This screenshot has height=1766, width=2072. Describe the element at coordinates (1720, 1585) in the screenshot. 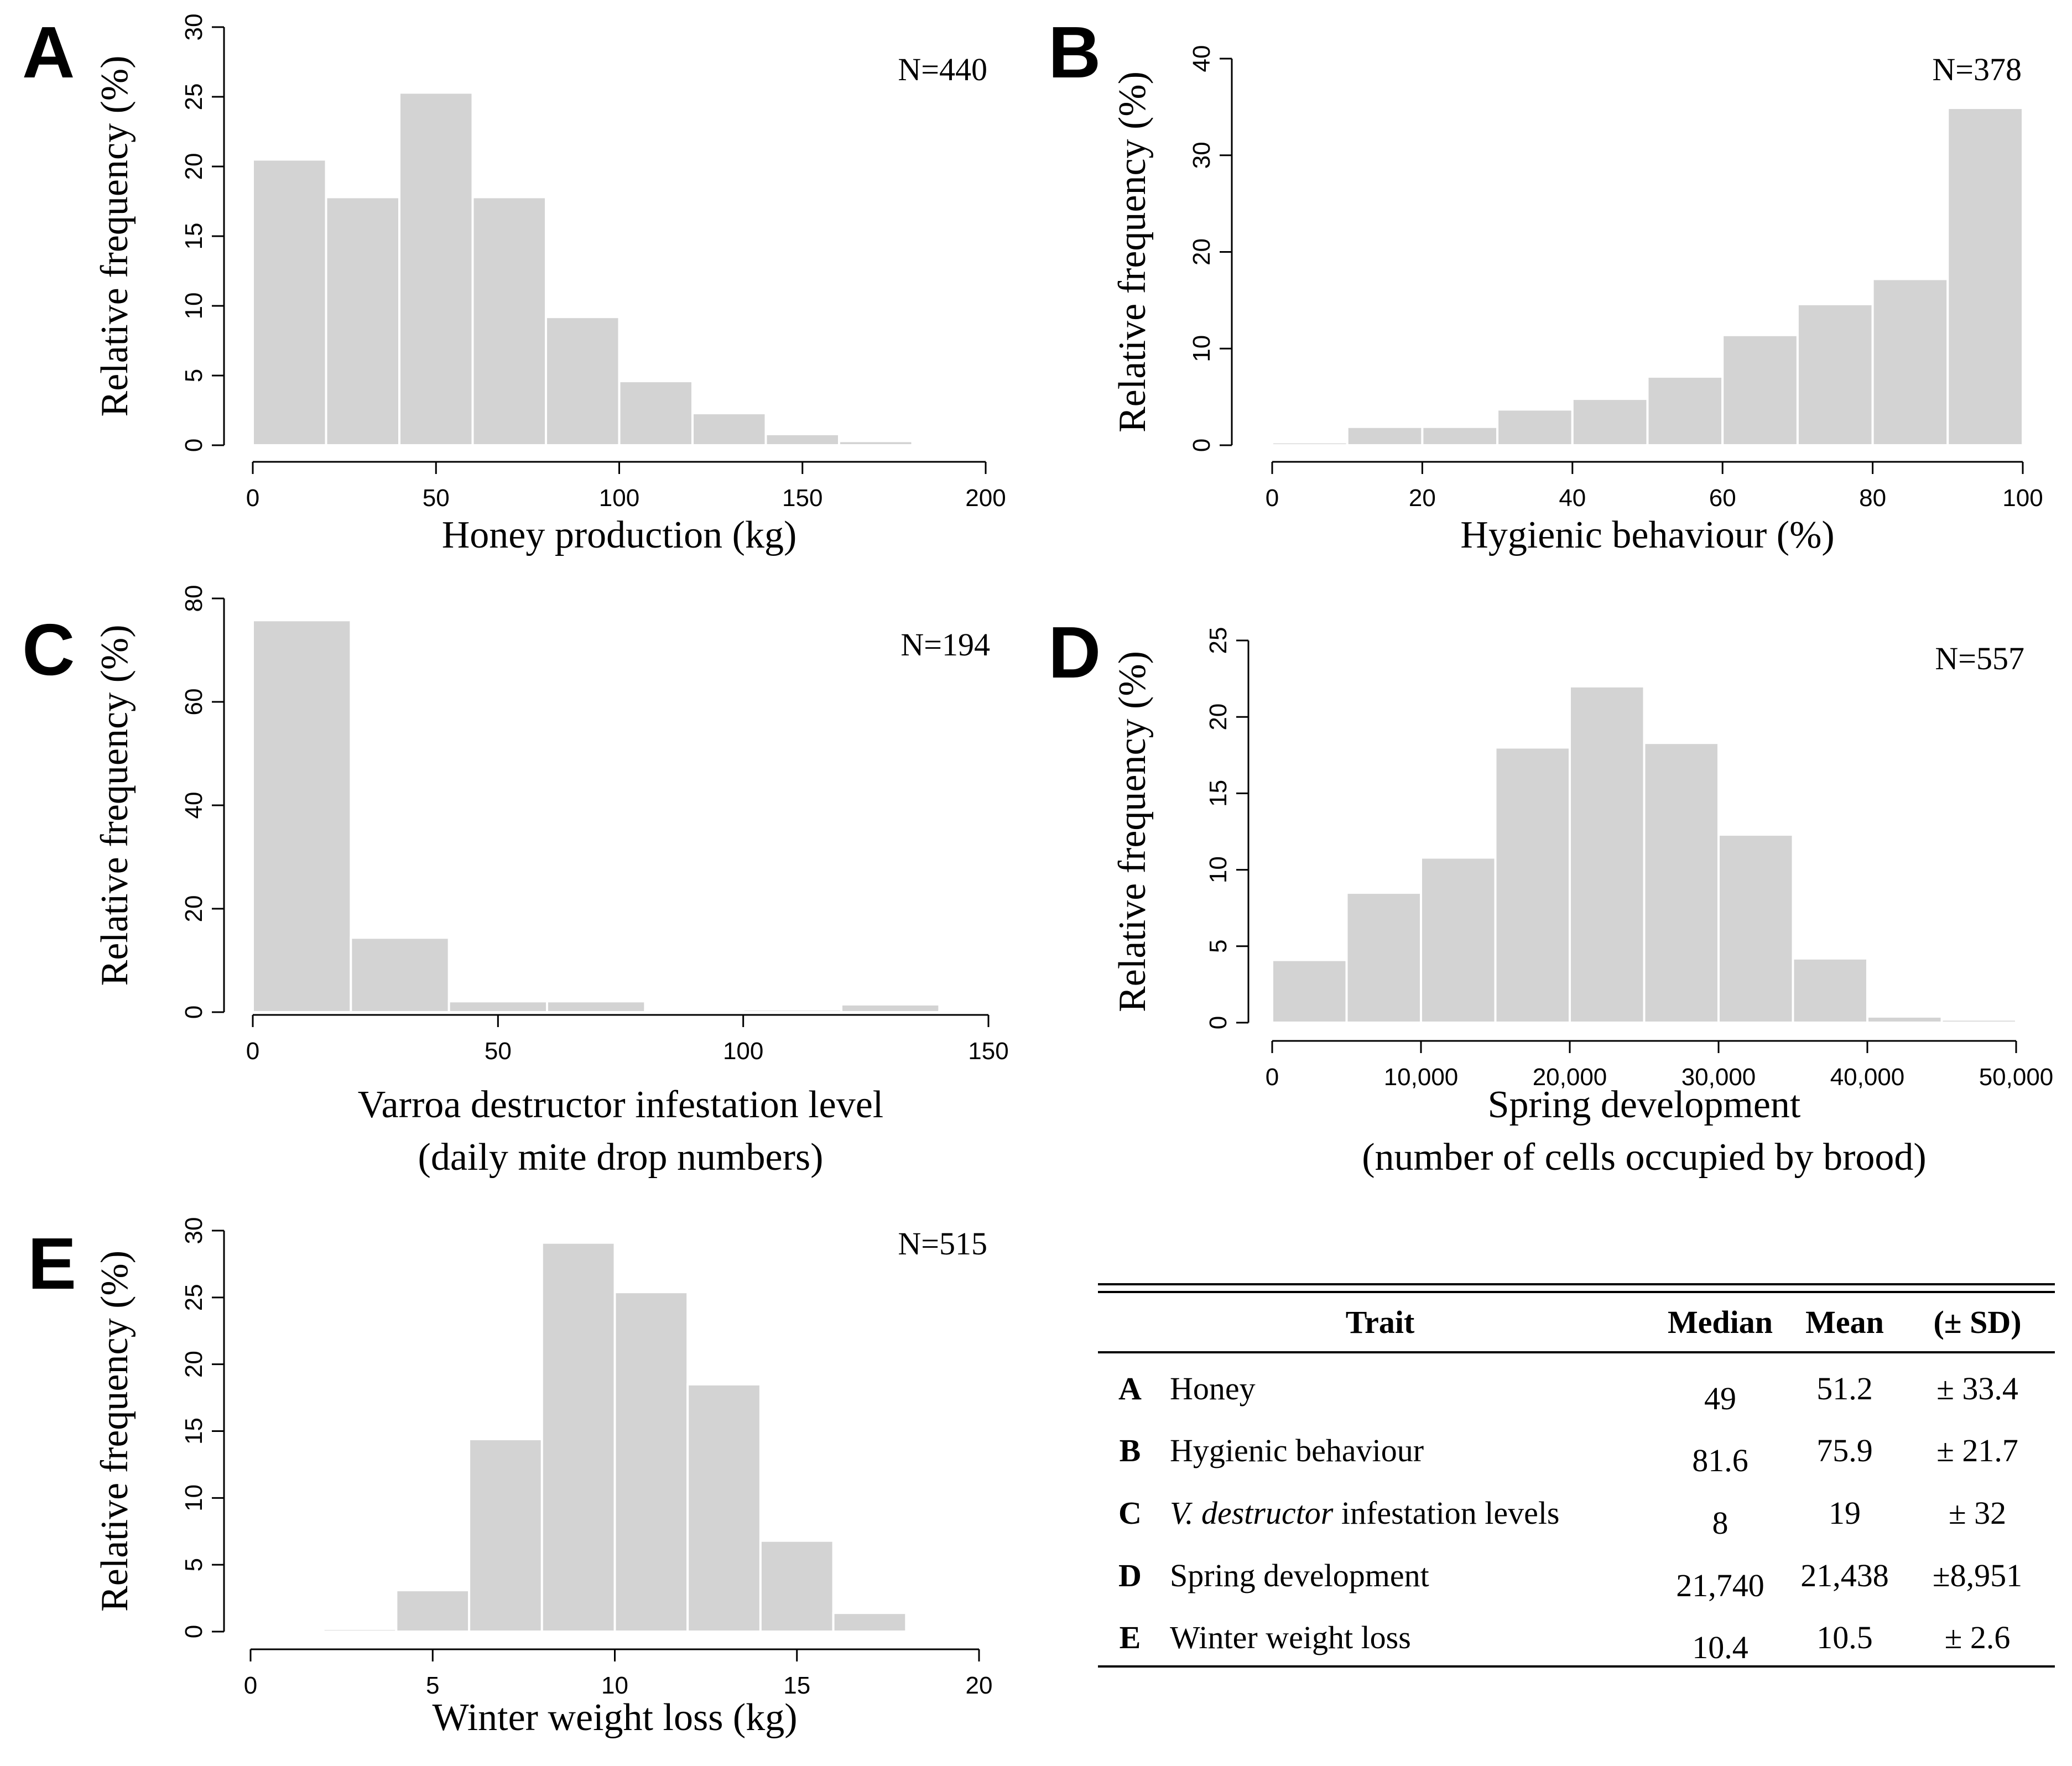

I see `table-median-cell: 21,740` at that location.